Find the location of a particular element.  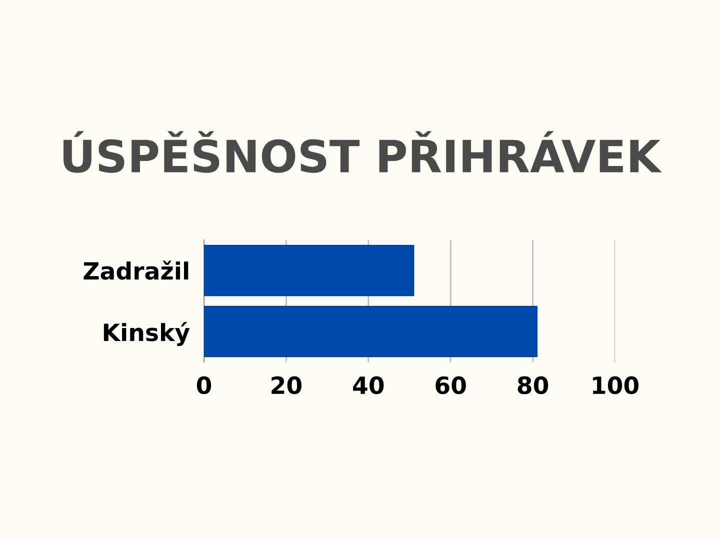

x-tick-label: 40 is located at coordinates (368, 385).